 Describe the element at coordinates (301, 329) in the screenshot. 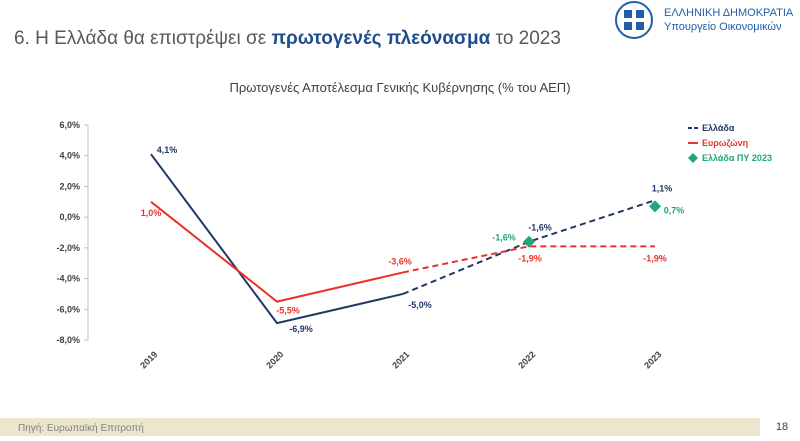

I see `data-label: -6,9%` at that location.